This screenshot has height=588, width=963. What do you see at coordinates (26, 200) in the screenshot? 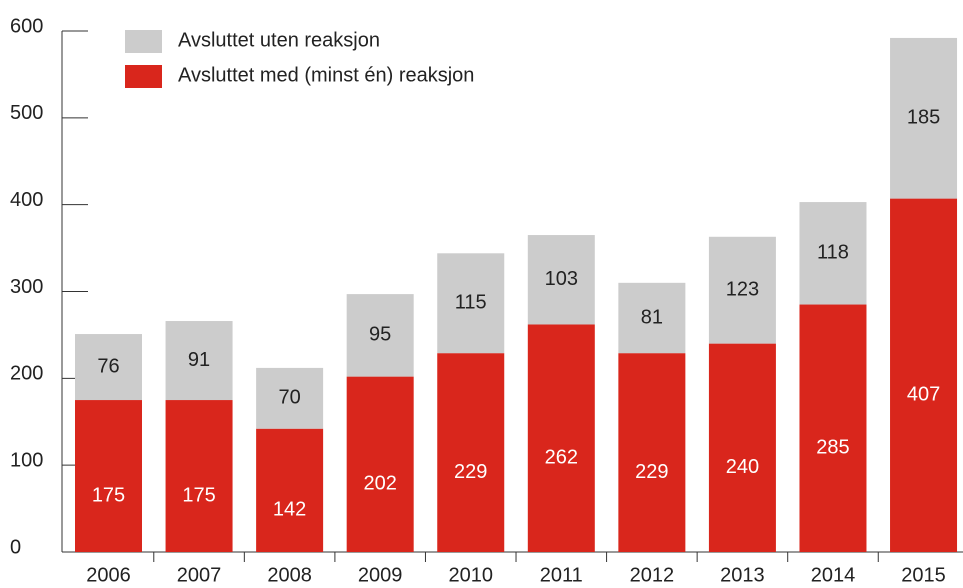
I see `y-tick-label: 400` at bounding box center [26, 200].